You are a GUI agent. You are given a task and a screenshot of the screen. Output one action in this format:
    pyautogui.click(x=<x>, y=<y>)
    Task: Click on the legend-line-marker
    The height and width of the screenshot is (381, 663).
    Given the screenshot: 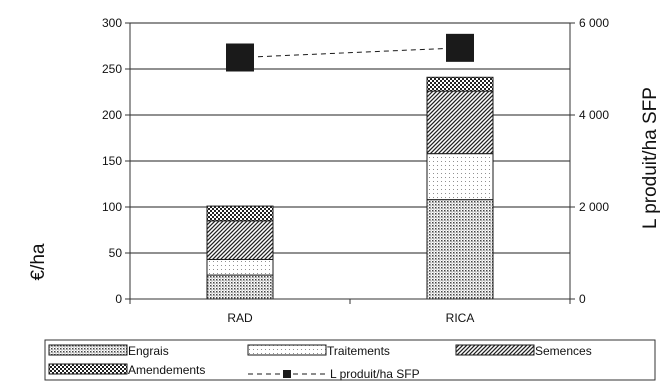 What is the action you would take?
    pyautogui.click(x=287, y=374)
    